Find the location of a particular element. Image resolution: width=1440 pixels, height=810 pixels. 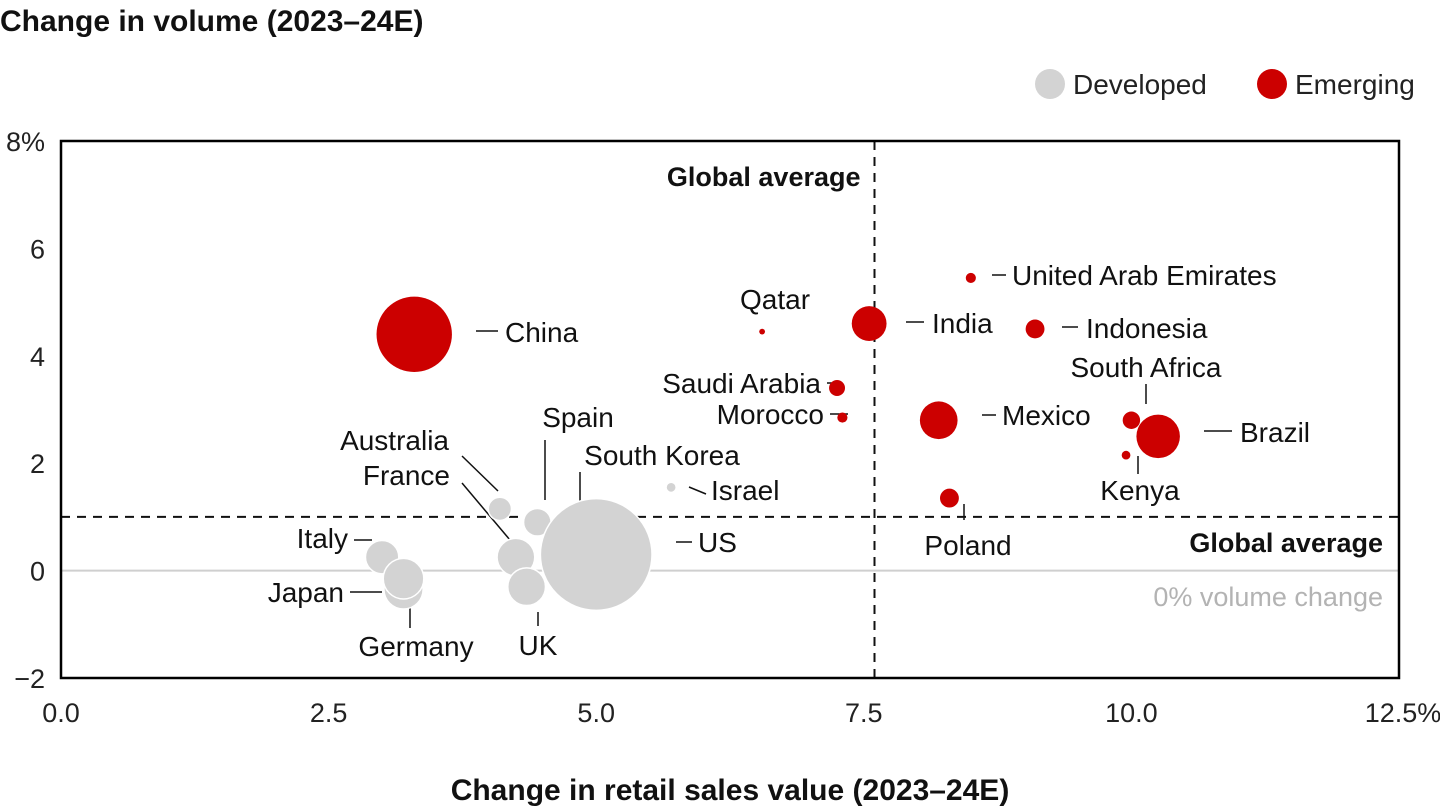

y-tick-label: 2 is located at coordinates (37, 464).